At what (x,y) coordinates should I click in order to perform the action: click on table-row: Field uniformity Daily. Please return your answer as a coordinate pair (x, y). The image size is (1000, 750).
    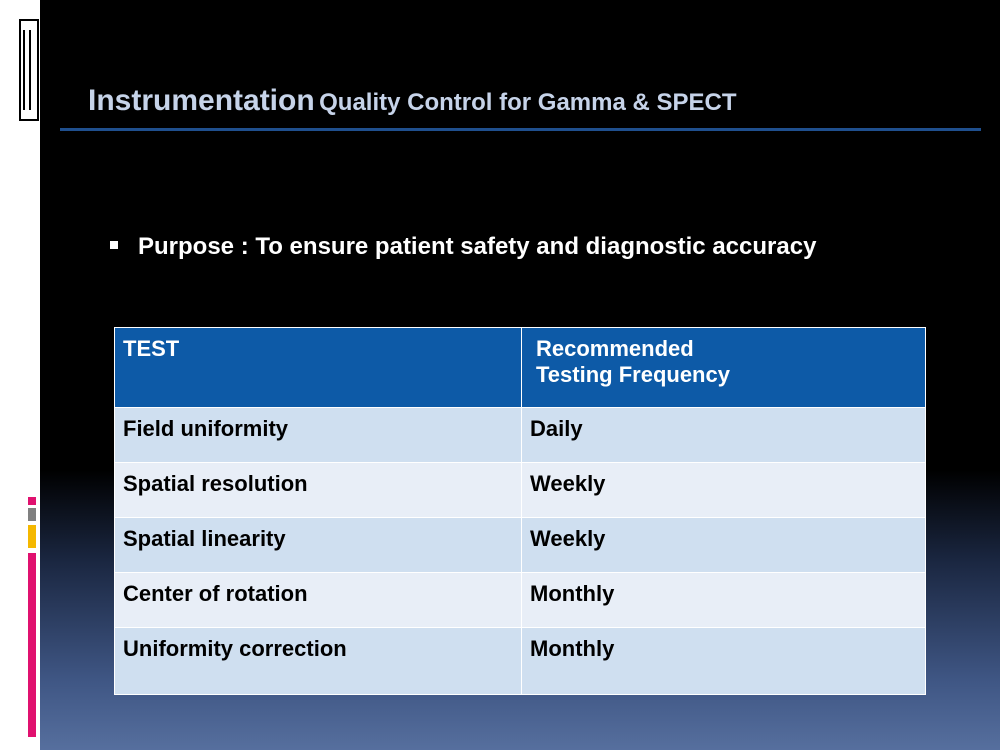
    Looking at the image, I should click on (520, 435).